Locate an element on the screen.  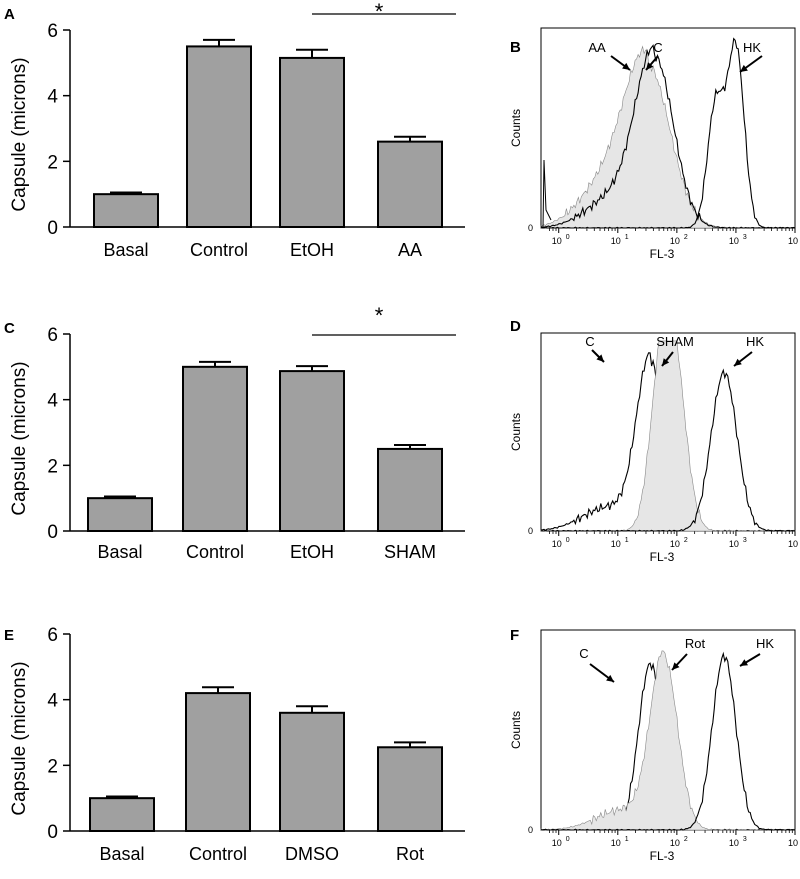
panel-label-d: D is located at coordinates (515, 326).